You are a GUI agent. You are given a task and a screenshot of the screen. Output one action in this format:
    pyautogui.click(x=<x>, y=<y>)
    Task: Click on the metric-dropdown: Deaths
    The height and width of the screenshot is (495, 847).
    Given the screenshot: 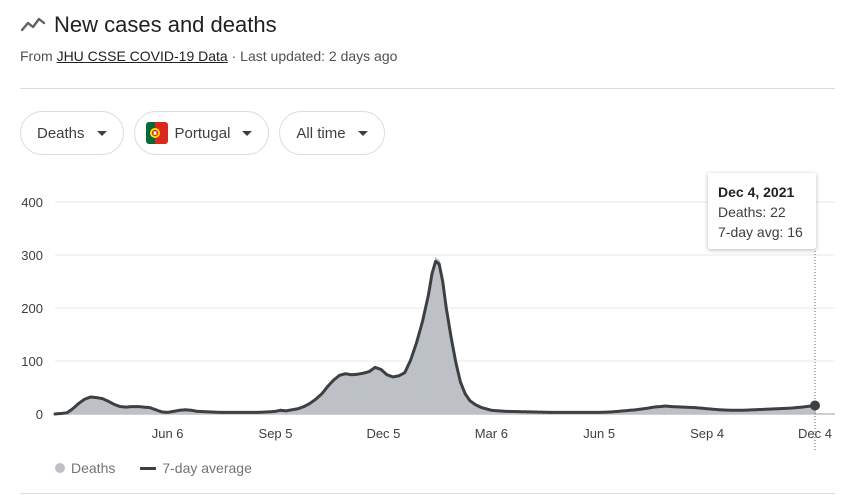 What is the action you would take?
    pyautogui.click(x=72, y=133)
    